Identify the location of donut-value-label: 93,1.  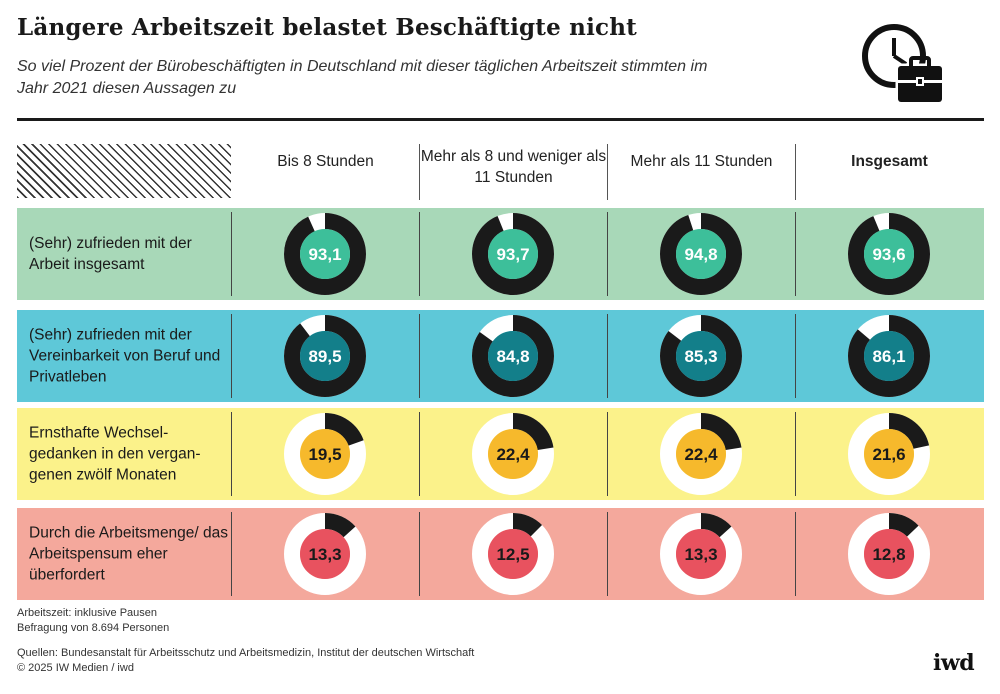
(324, 254).